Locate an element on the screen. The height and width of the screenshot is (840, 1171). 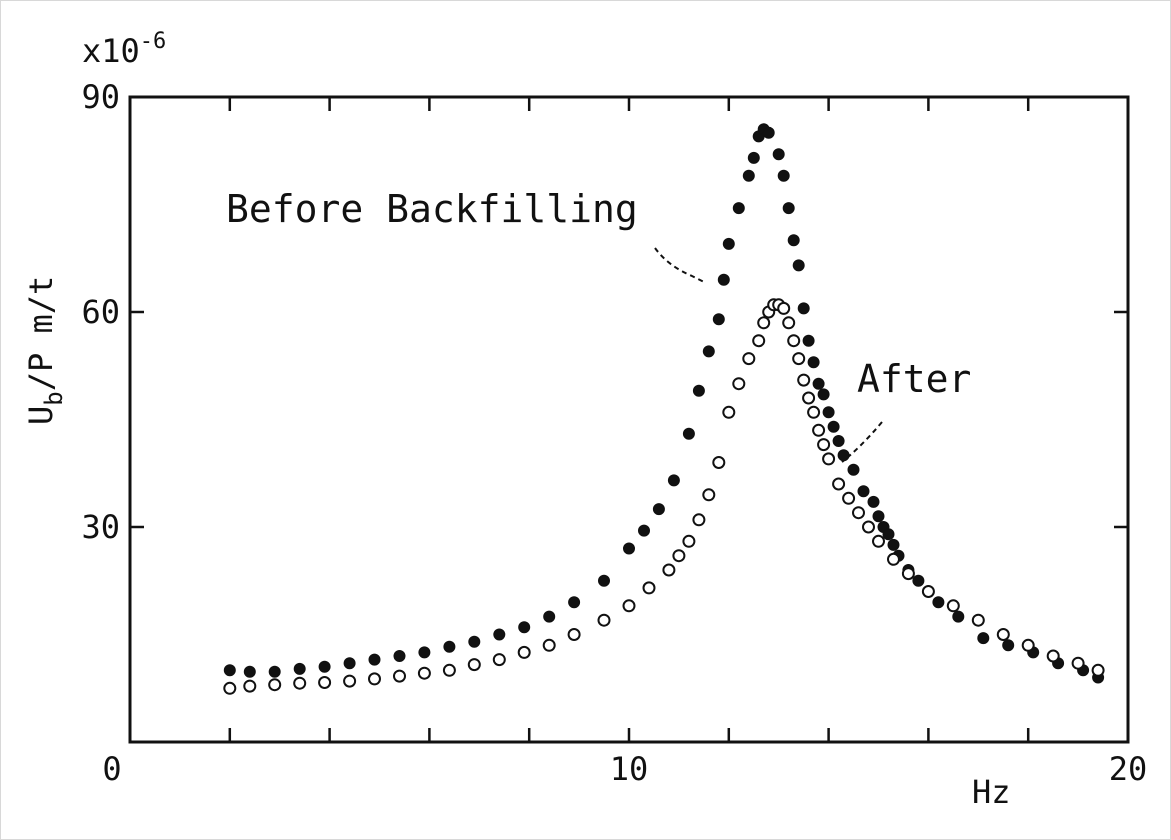
annotation-after: After is located at coordinates (914, 379).